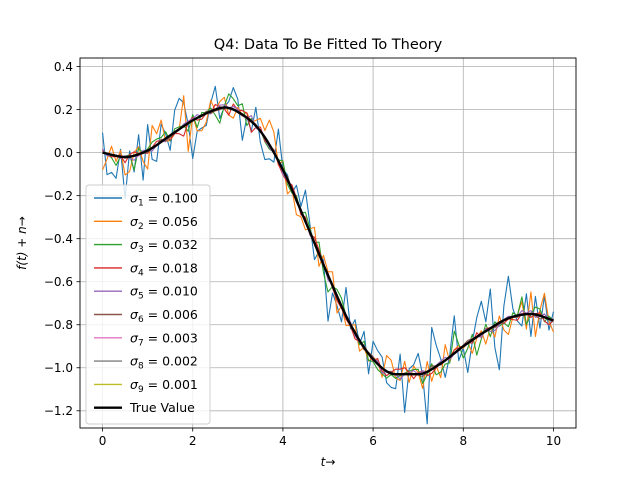  Describe the element at coordinates (373, 441) in the screenshot. I see `x-tick-label: 6` at that location.